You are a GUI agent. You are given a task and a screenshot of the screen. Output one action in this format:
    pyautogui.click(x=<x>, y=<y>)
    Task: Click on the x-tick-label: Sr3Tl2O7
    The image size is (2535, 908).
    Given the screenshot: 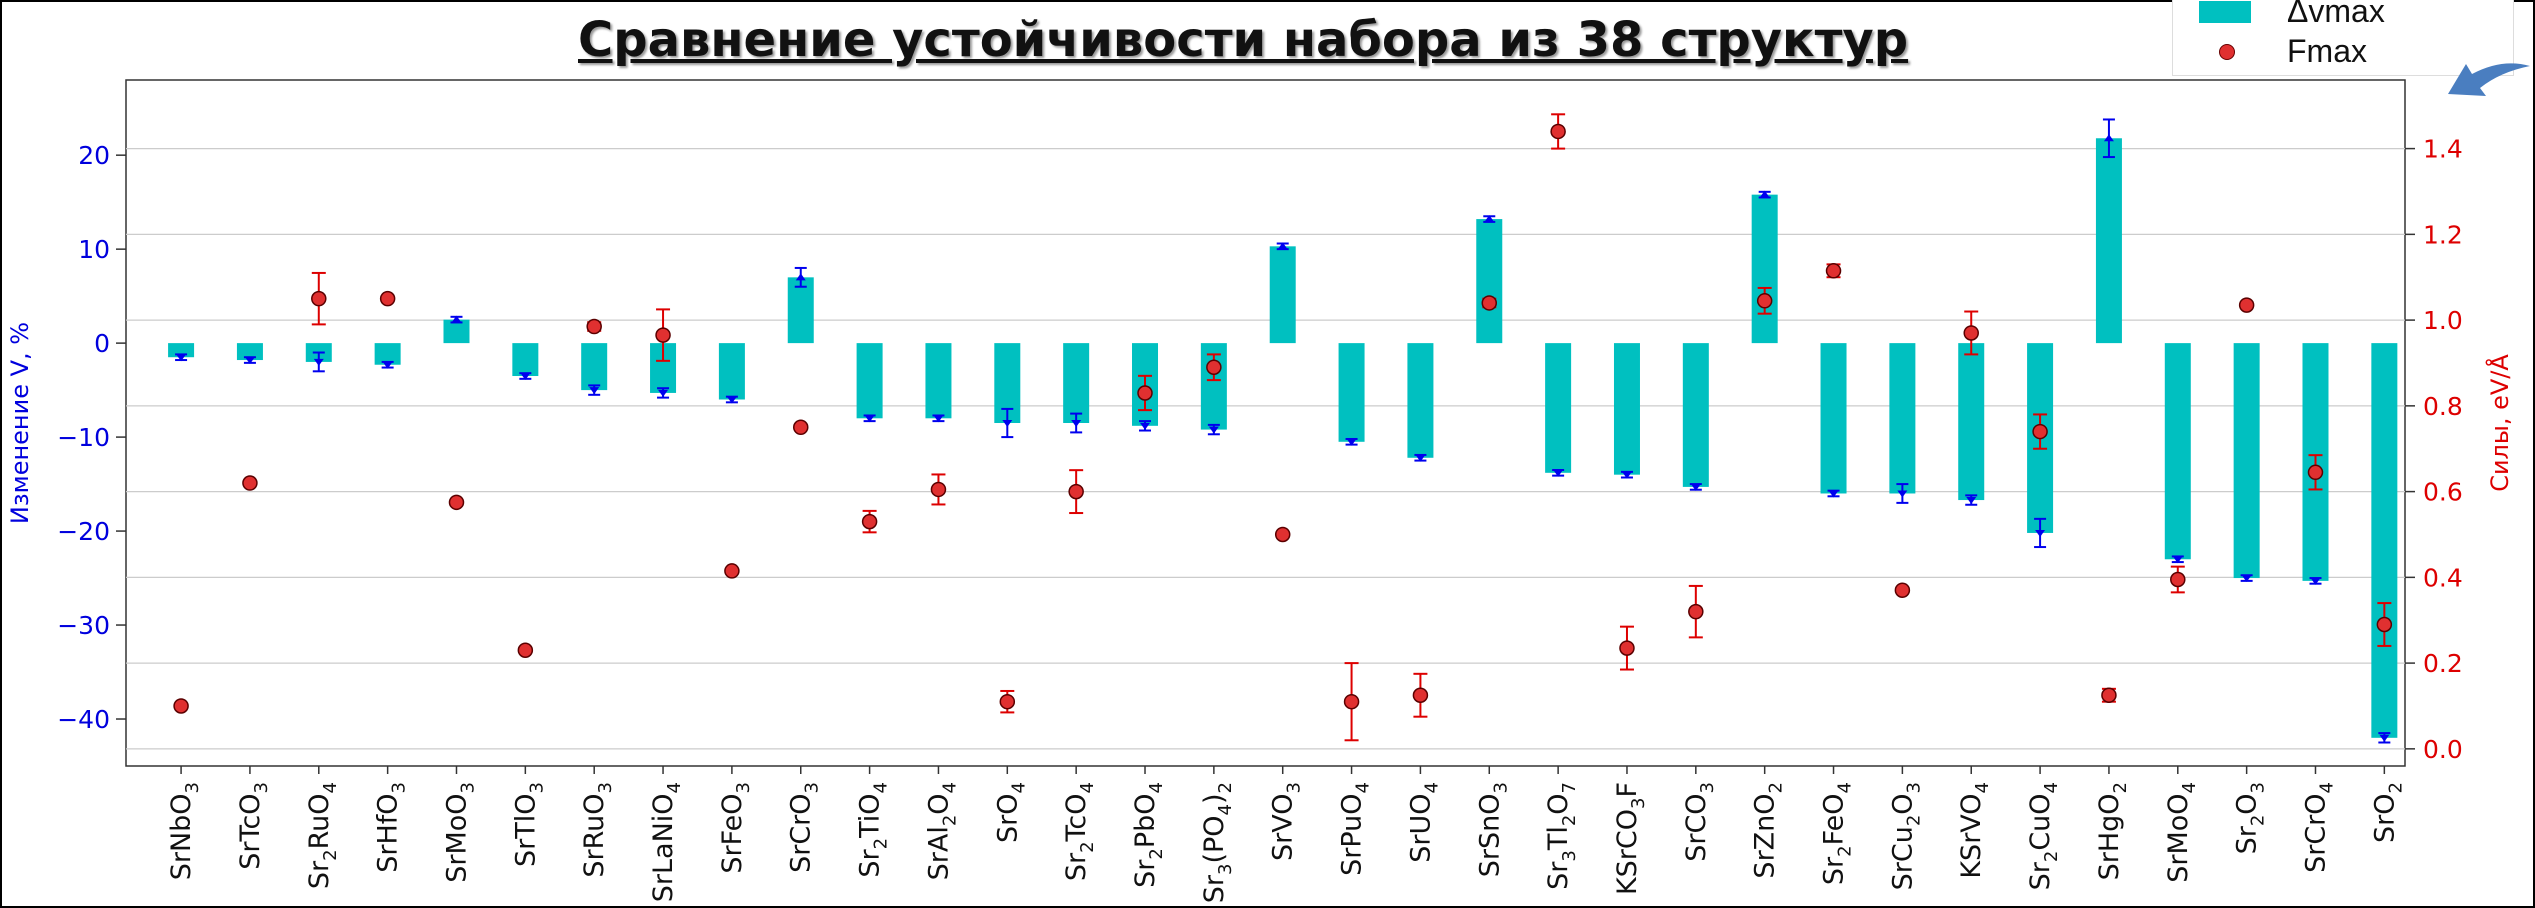 What is the action you would take?
    pyautogui.click(x=1561, y=836)
    